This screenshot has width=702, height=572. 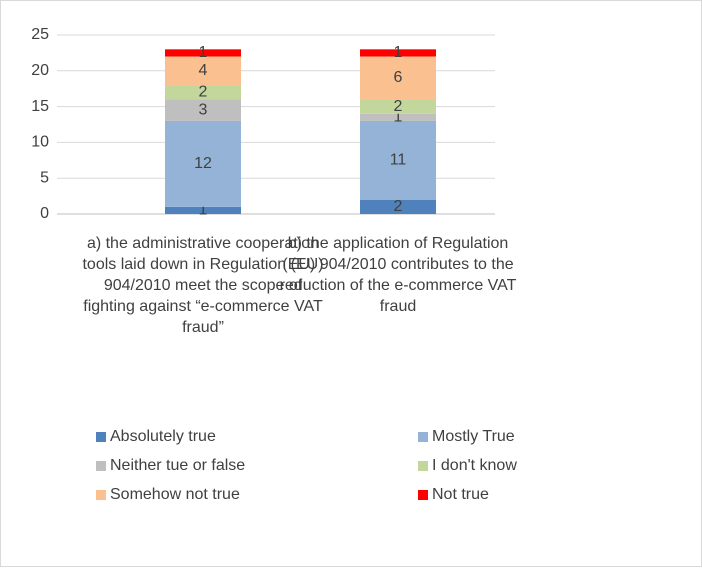 I want to click on legend-label: Somehow not true, so click(x=175, y=494).